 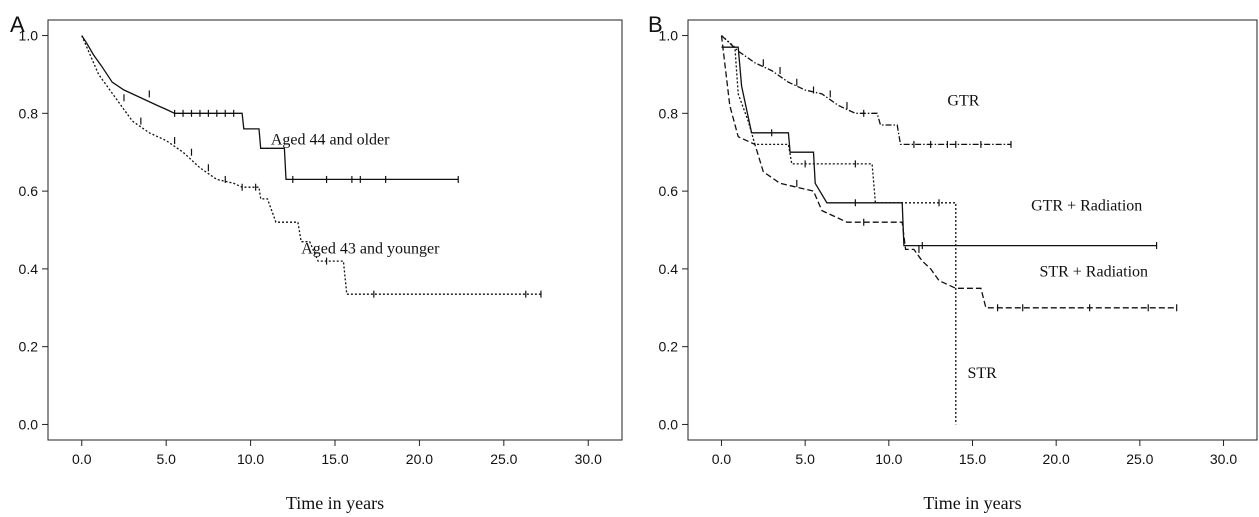 I want to click on series-label: Aged 43 and younger, so click(x=370, y=248).